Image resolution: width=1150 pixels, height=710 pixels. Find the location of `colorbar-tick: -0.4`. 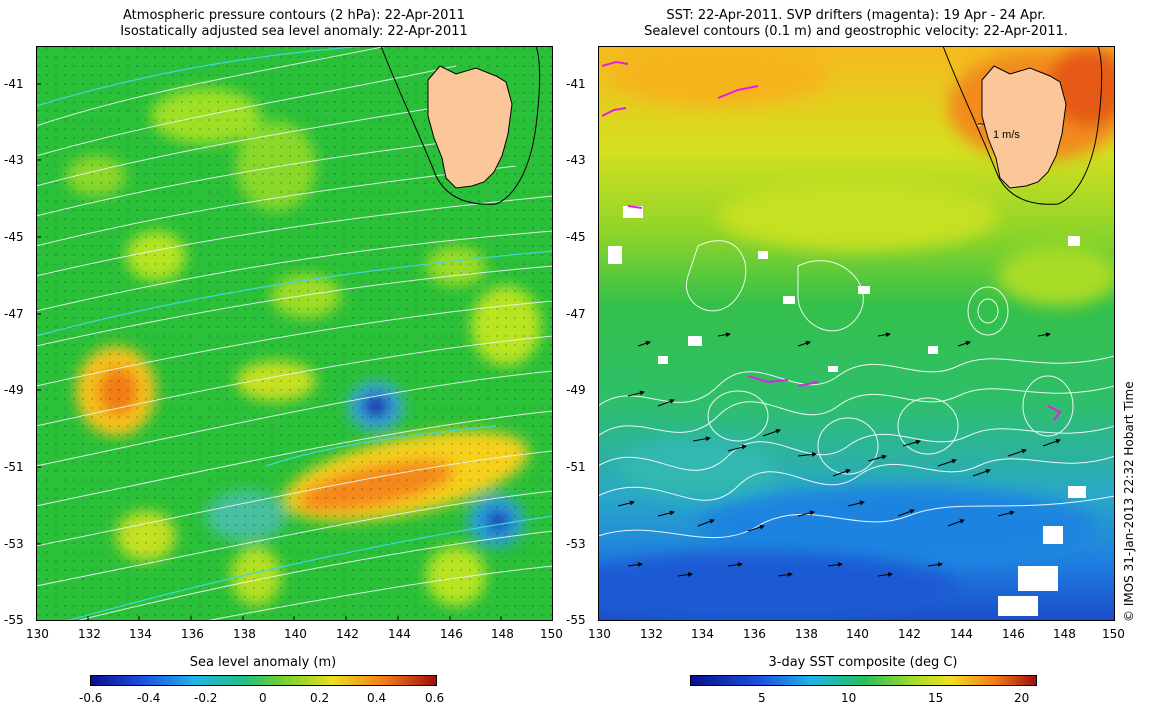

colorbar-tick: -0.4 is located at coordinates (149, 698).